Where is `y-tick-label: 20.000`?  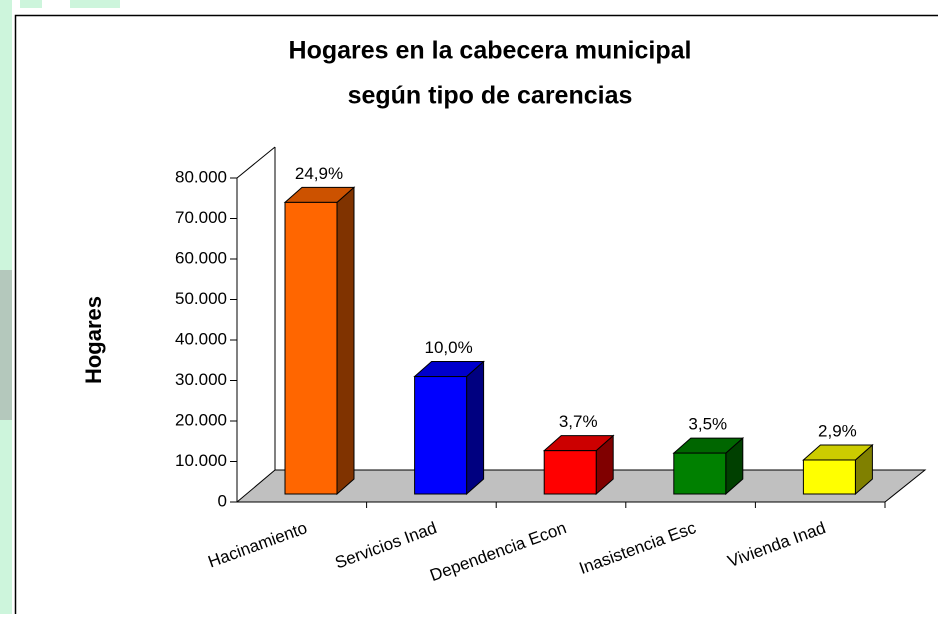 y-tick-label: 20.000 is located at coordinates (201, 419).